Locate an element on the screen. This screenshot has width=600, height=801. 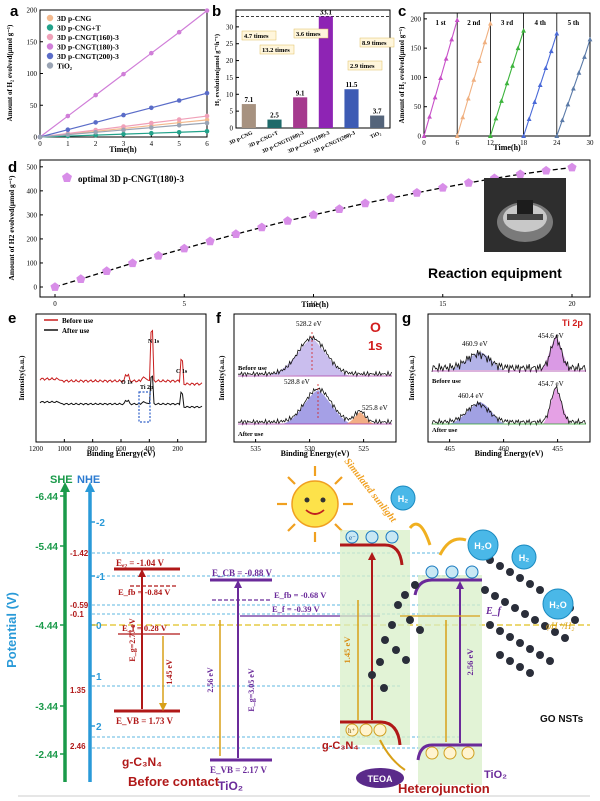
gcn-gap-arrowhead is located at coordinates (142, 573).